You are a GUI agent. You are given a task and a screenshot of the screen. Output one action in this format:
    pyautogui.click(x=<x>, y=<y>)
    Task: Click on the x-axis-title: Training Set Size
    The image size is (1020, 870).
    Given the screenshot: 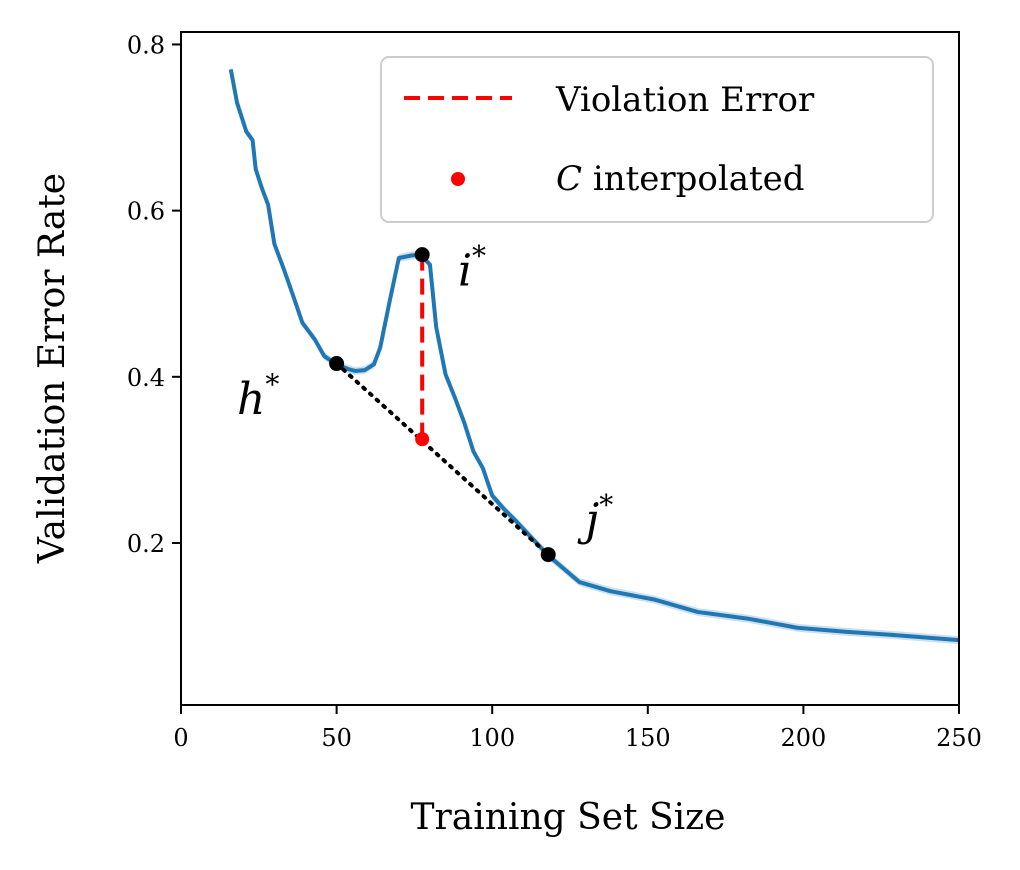 What is the action you would take?
    pyautogui.click(x=568, y=817)
    